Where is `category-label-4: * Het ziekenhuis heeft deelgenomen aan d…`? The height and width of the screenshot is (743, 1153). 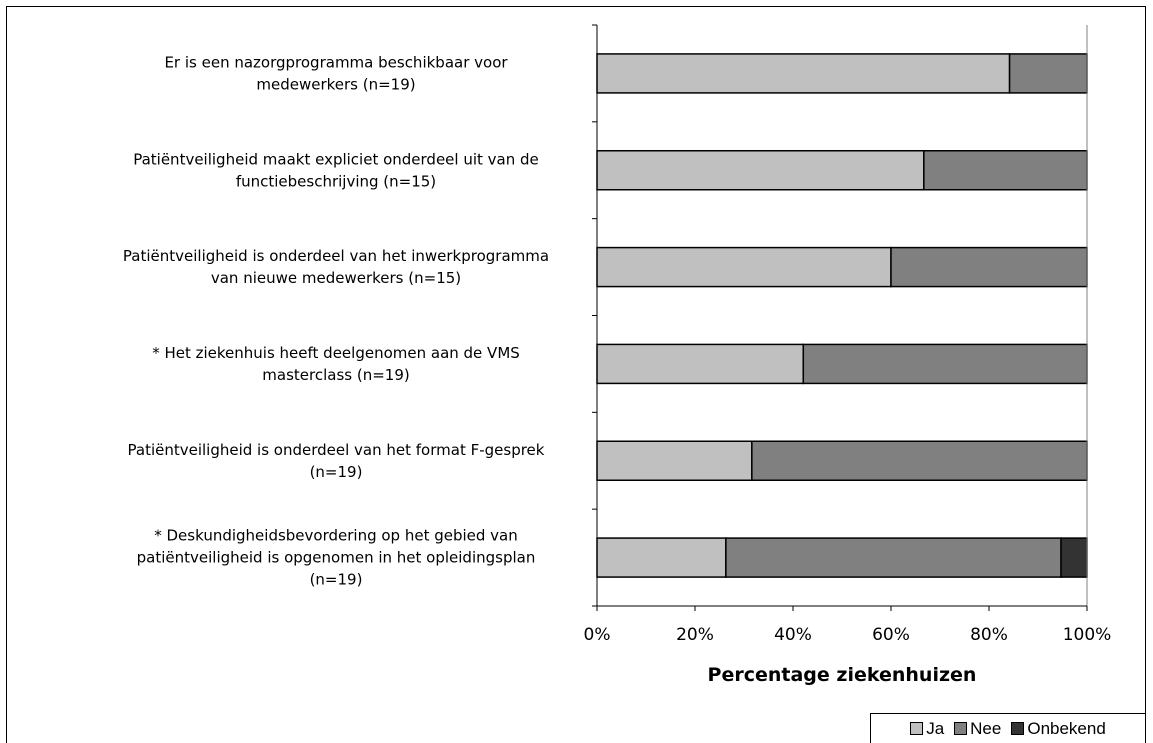
category-label-4: * Het ziekenhuis heeft deelgenomen aan d… is located at coordinates (336, 364).